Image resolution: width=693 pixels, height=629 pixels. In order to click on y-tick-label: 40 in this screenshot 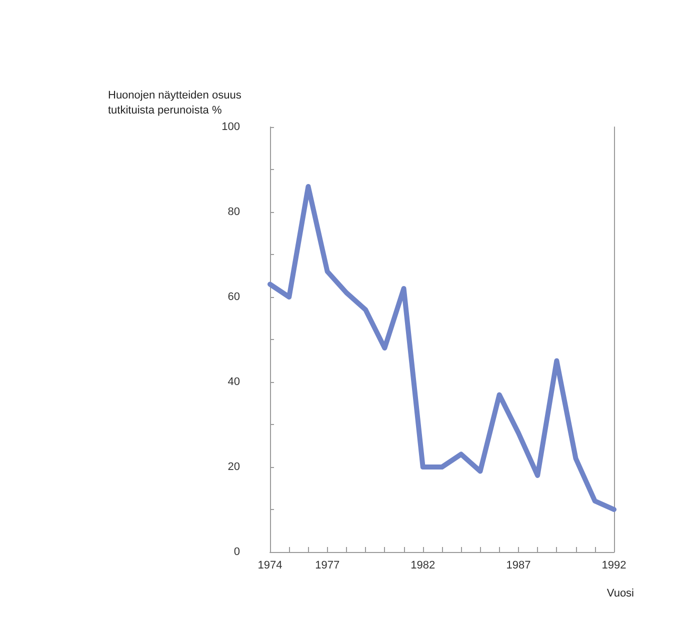, I will do `click(234, 382)`.